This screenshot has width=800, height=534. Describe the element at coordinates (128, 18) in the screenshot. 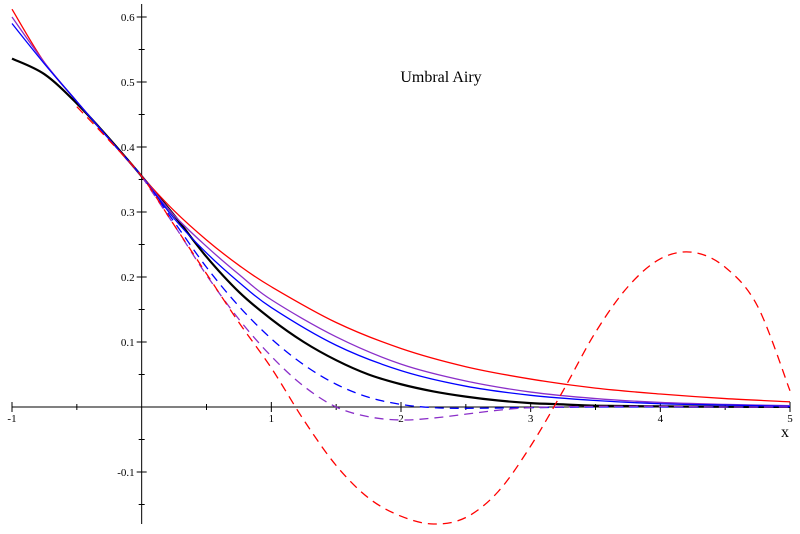

I see `y-tick-label: 0.6` at that location.